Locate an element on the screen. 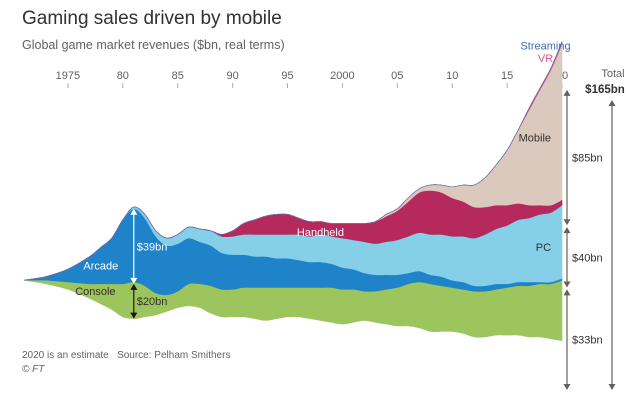  series-label-arcade: Arcade is located at coordinates (100, 267).